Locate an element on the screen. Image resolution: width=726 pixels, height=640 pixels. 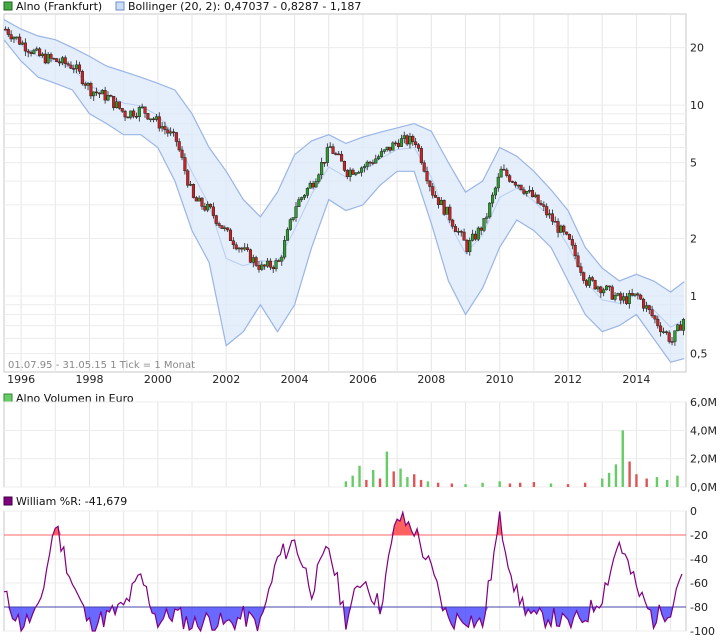
williams-y-tick: -40 is located at coordinates (699, 559).